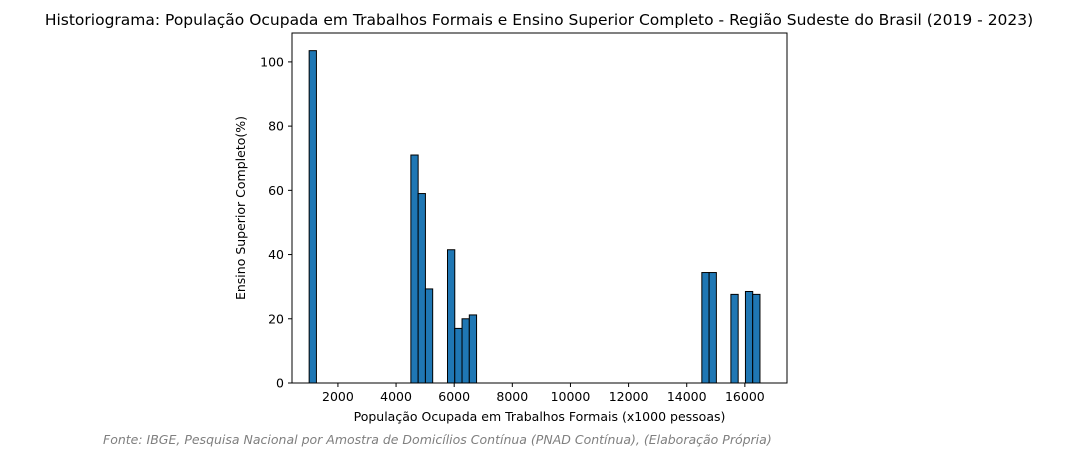 The height and width of the screenshot is (458, 1078). Describe the element at coordinates (454, 396) in the screenshot. I see `x-tick-label-2: 6000` at that location.